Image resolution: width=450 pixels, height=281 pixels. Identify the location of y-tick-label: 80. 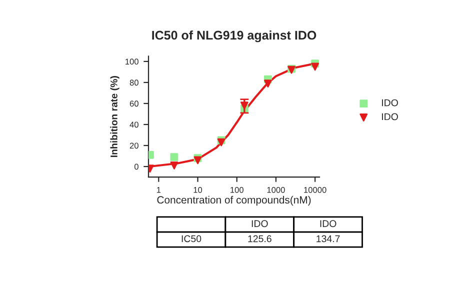
(134, 83).